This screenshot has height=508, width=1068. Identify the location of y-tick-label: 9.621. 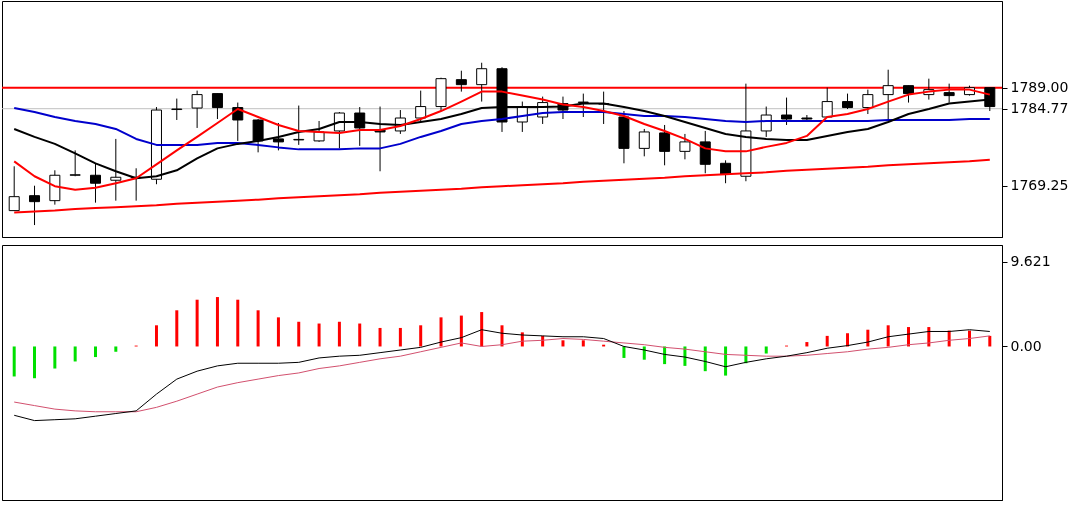
(1030, 261).